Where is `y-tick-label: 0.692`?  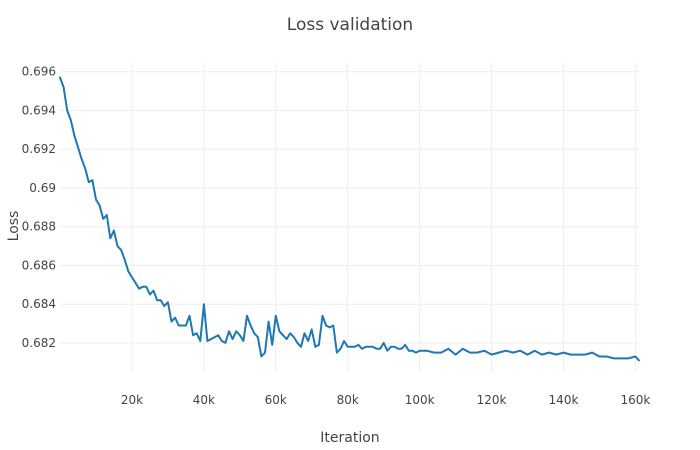
y-tick-label: 0.692 is located at coordinates (39, 149).